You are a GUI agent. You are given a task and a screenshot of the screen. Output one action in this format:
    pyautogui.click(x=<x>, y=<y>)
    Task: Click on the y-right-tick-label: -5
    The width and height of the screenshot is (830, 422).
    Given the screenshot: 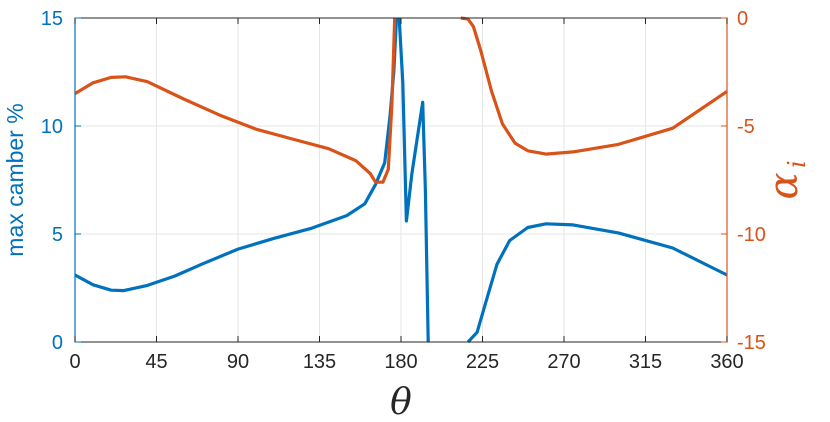 What is the action you would take?
    pyautogui.click(x=746, y=127)
    